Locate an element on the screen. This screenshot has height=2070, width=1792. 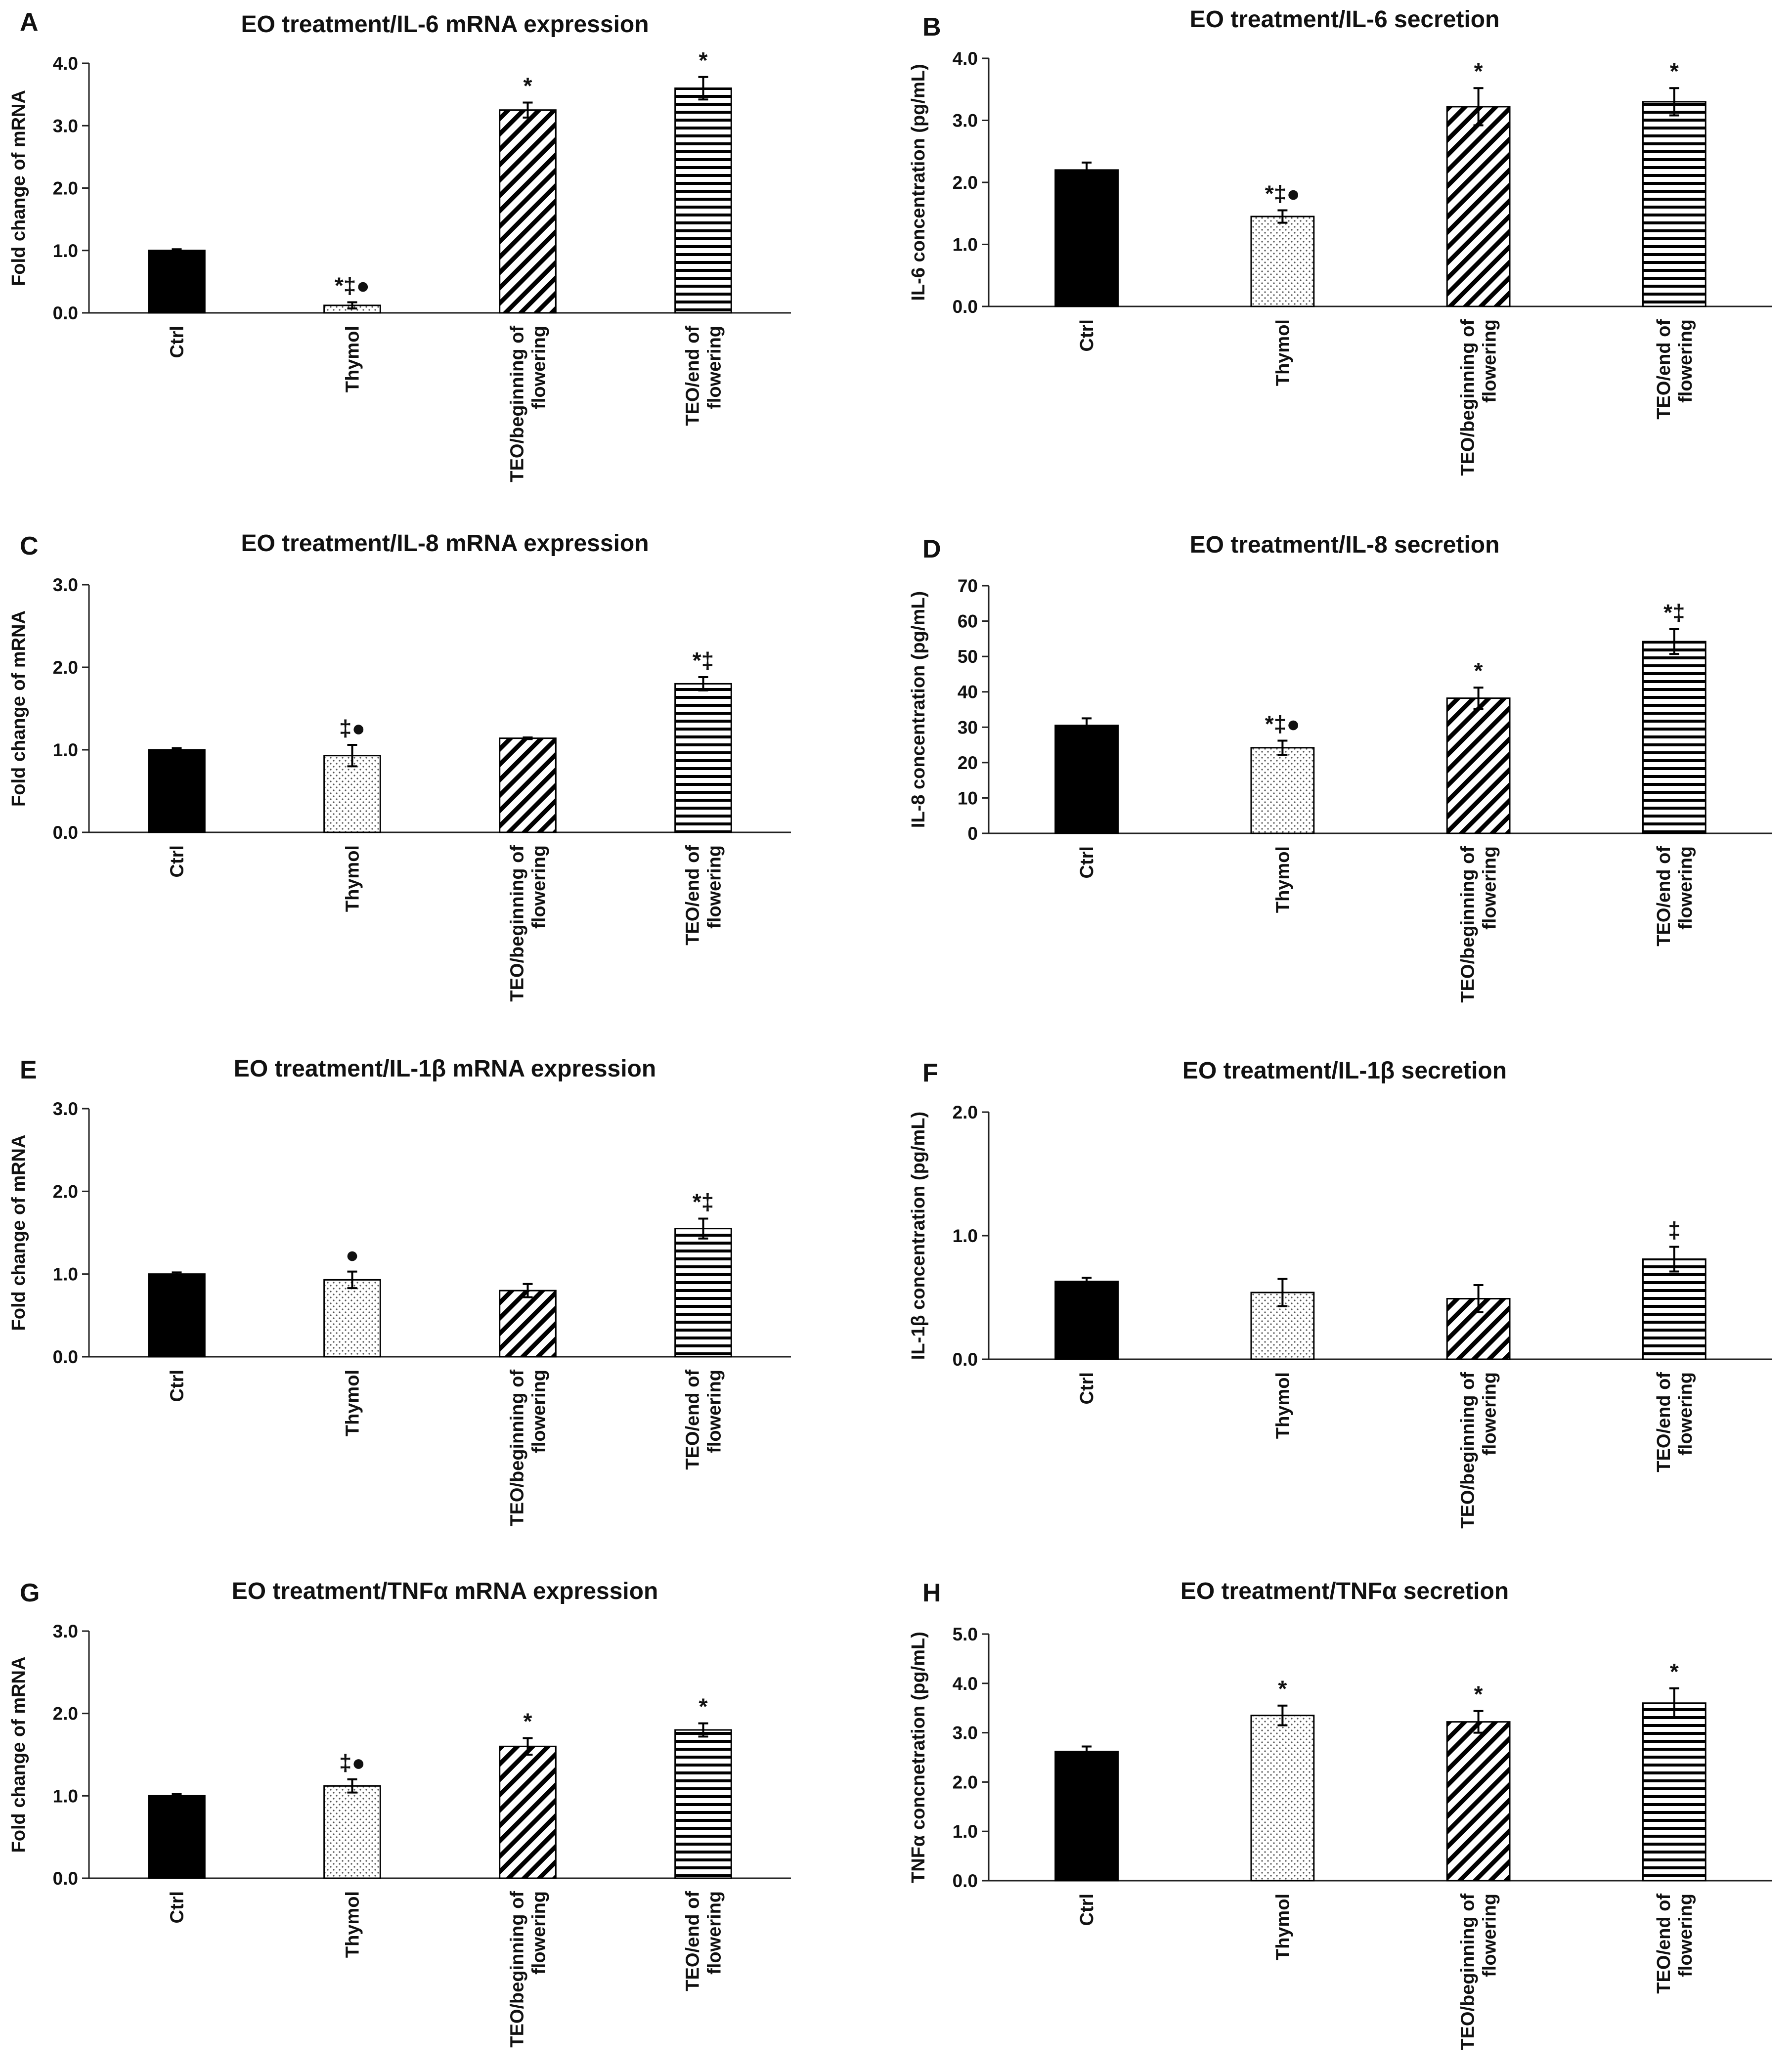
chart-title: EO treatment/IL-1β mRNA expression is located at coordinates (445, 1069).